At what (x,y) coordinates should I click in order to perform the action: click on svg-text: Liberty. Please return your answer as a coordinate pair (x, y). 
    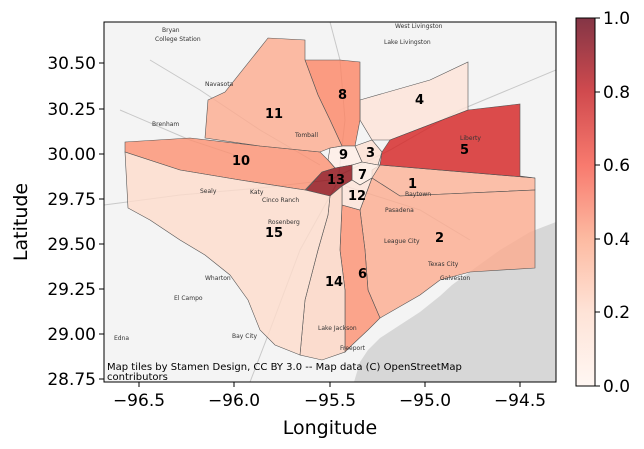
    Looking at the image, I should click on (470, 138).